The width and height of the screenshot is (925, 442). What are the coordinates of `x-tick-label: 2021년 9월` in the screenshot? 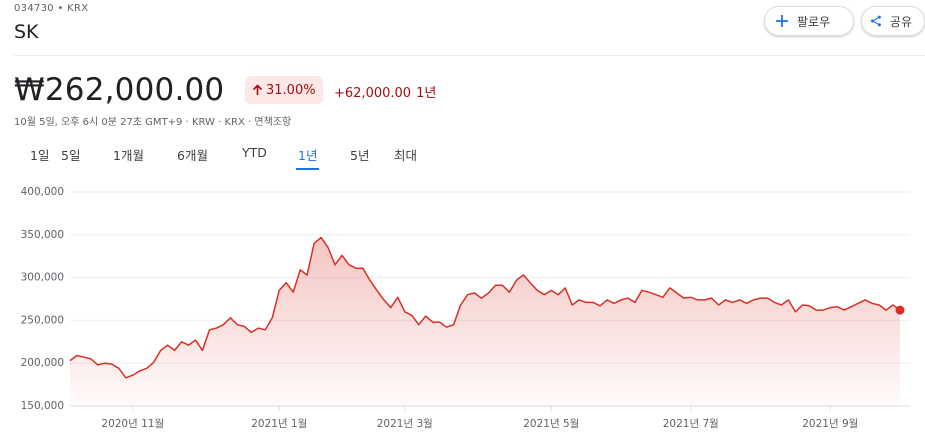 It's located at (830, 424).